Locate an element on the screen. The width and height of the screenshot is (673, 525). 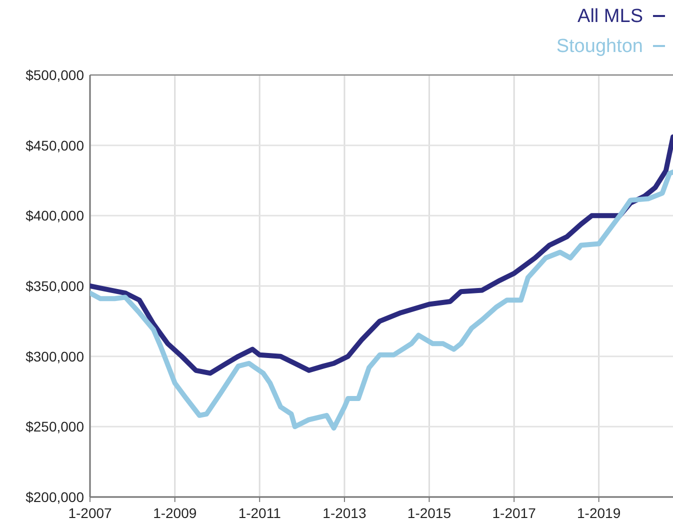
x-tick-label: 1-2011 is located at coordinates (260, 513).